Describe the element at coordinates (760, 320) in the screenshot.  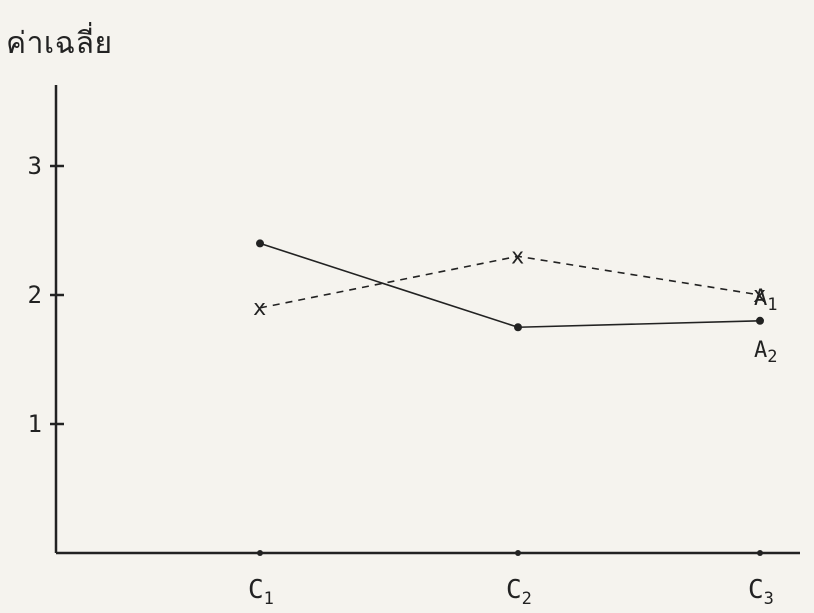
I see `data-point-a2-c3` at that location.